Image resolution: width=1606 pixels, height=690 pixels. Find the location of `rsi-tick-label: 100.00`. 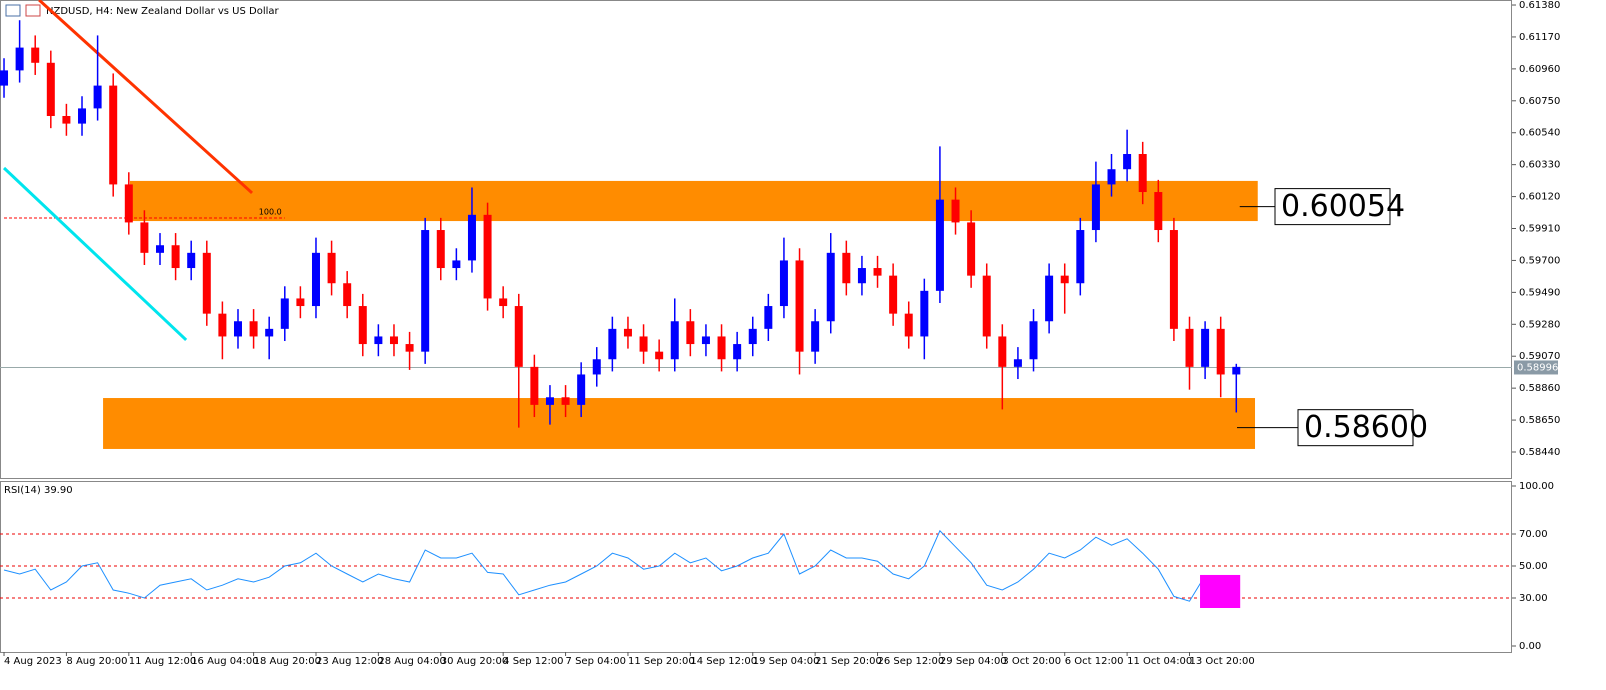

rsi-tick-label: 100.00 is located at coordinates (1536, 486).